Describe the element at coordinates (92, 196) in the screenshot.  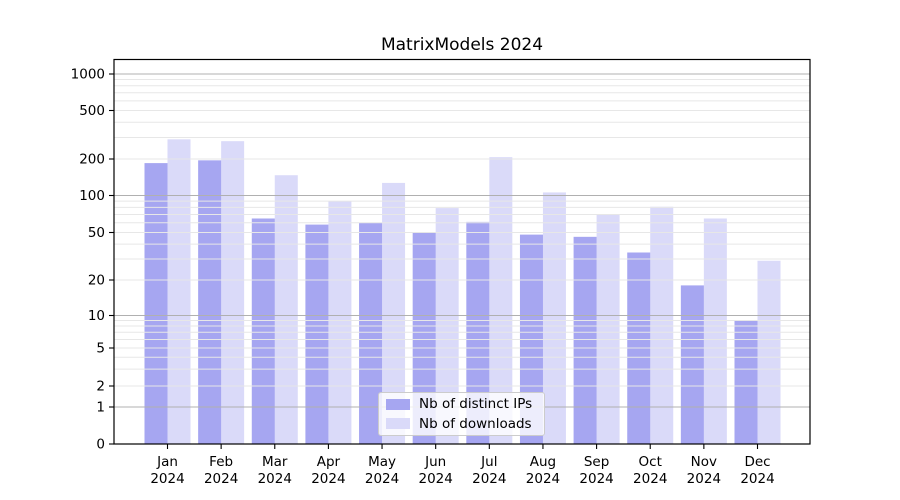
I see `y-tick-label: 100` at that location.